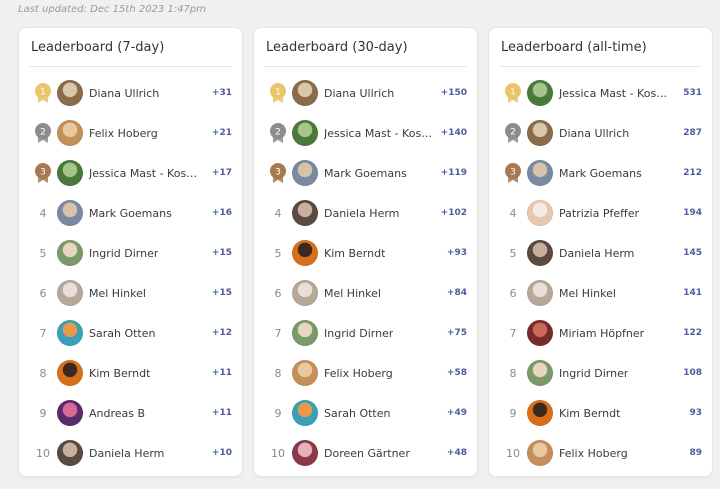 Image resolution: width=720 pixels, height=489 pixels. I want to click on leaderboard-row: 10 Doreen Gärtner +48, so click(365, 453).